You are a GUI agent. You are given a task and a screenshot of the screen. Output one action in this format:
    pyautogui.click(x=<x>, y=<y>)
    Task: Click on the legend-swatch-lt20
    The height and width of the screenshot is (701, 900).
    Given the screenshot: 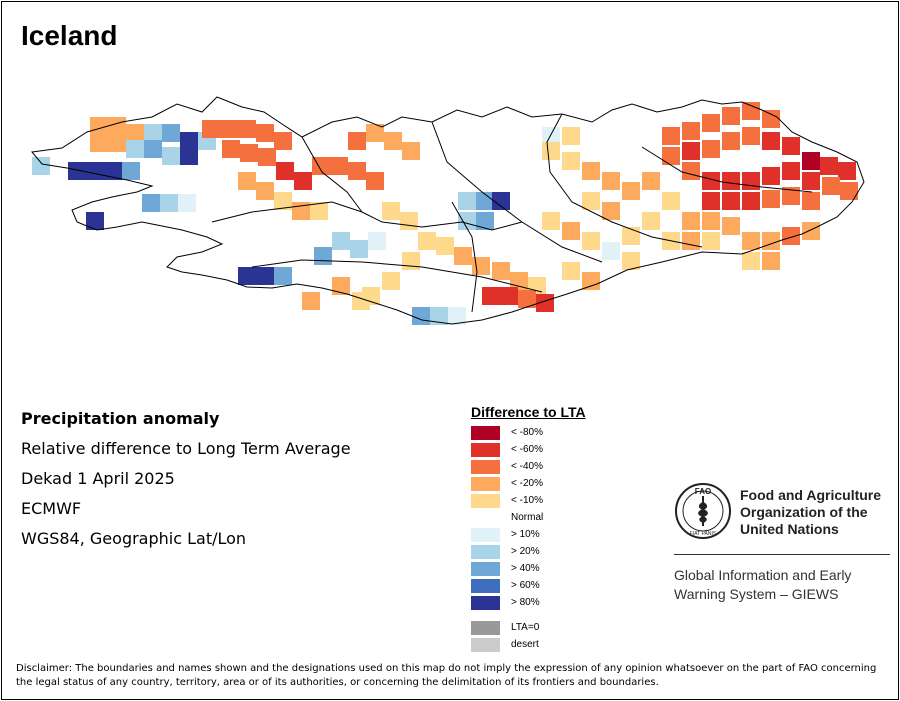 What is the action you would take?
    pyautogui.click(x=485, y=484)
    